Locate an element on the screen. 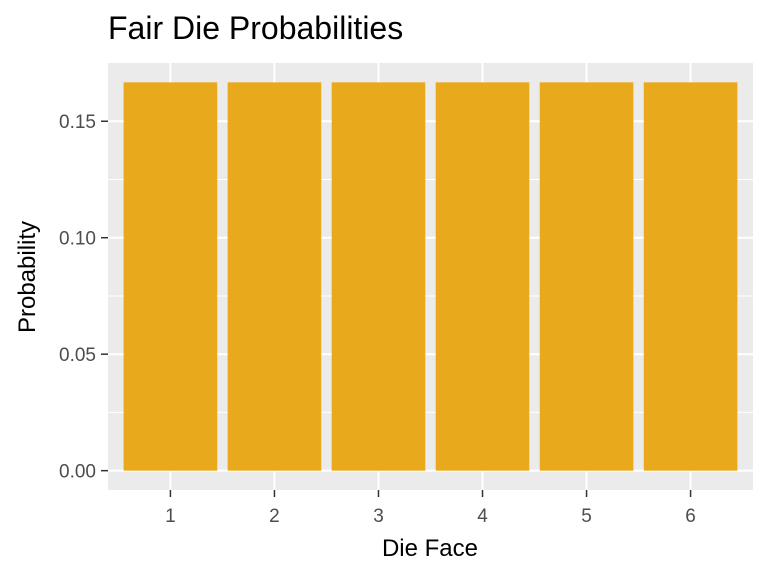 This screenshot has height=576, width=768. x-tick-label: 1 is located at coordinates (170, 516).